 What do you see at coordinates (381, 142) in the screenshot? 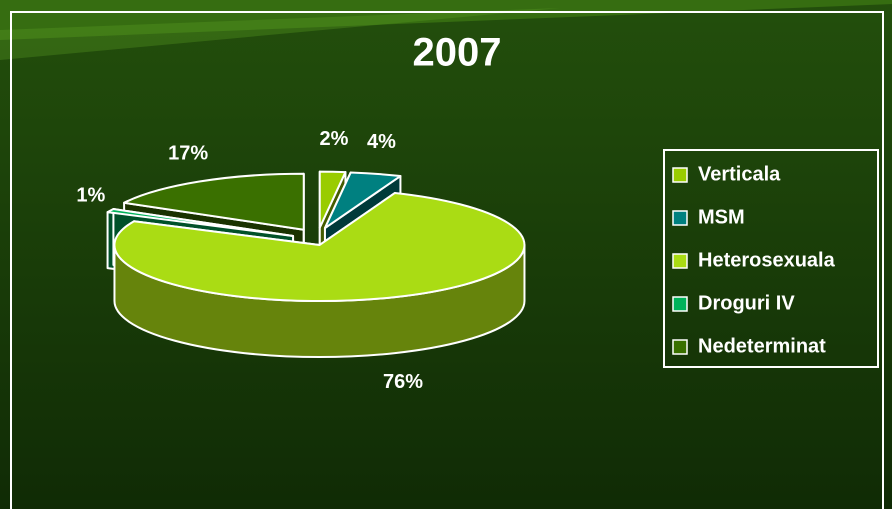
I see `data-label: 4%` at bounding box center [381, 142].